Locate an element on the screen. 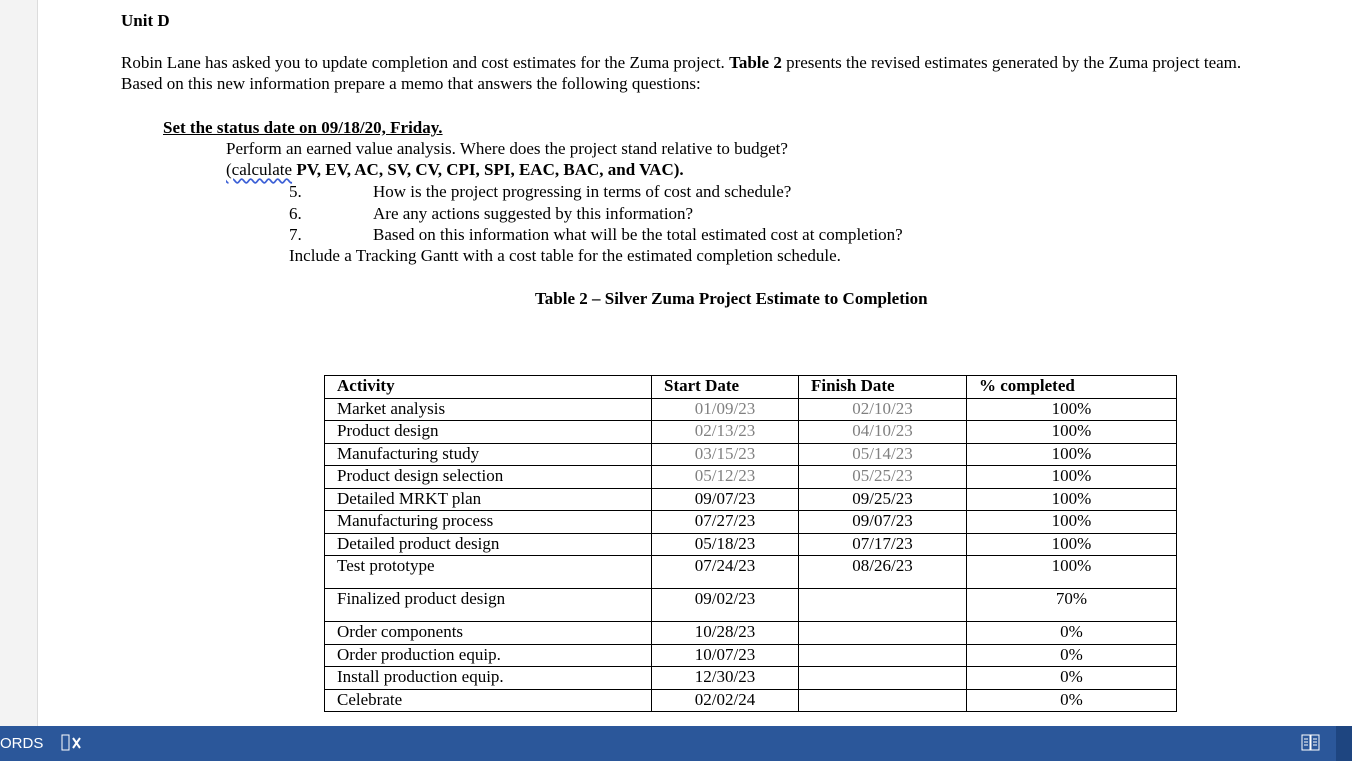 Image resolution: width=1352 pixels, height=761 pixels. table-row: Detailed MRKT plan 09/07/23 09/25/23 100% is located at coordinates (750, 499).